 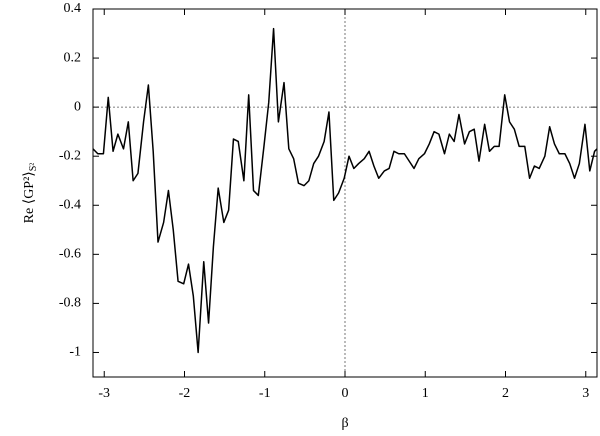 What do you see at coordinates (70, 155) in the screenshot?
I see `y-tick-label: -0.2` at bounding box center [70, 155].